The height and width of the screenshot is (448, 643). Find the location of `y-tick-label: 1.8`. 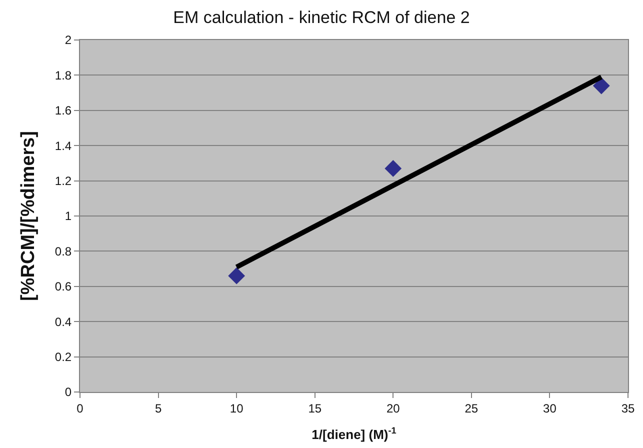

y-tick-label: 1.8 is located at coordinates (63, 75).